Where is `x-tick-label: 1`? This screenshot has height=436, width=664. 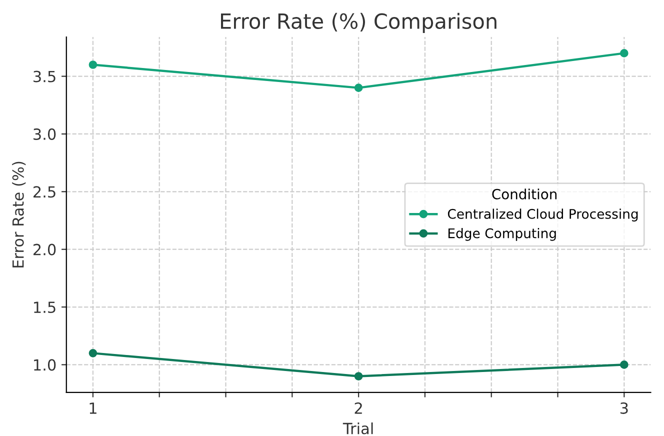
x-tick-label: 1 is located at coordinates (93, 408).